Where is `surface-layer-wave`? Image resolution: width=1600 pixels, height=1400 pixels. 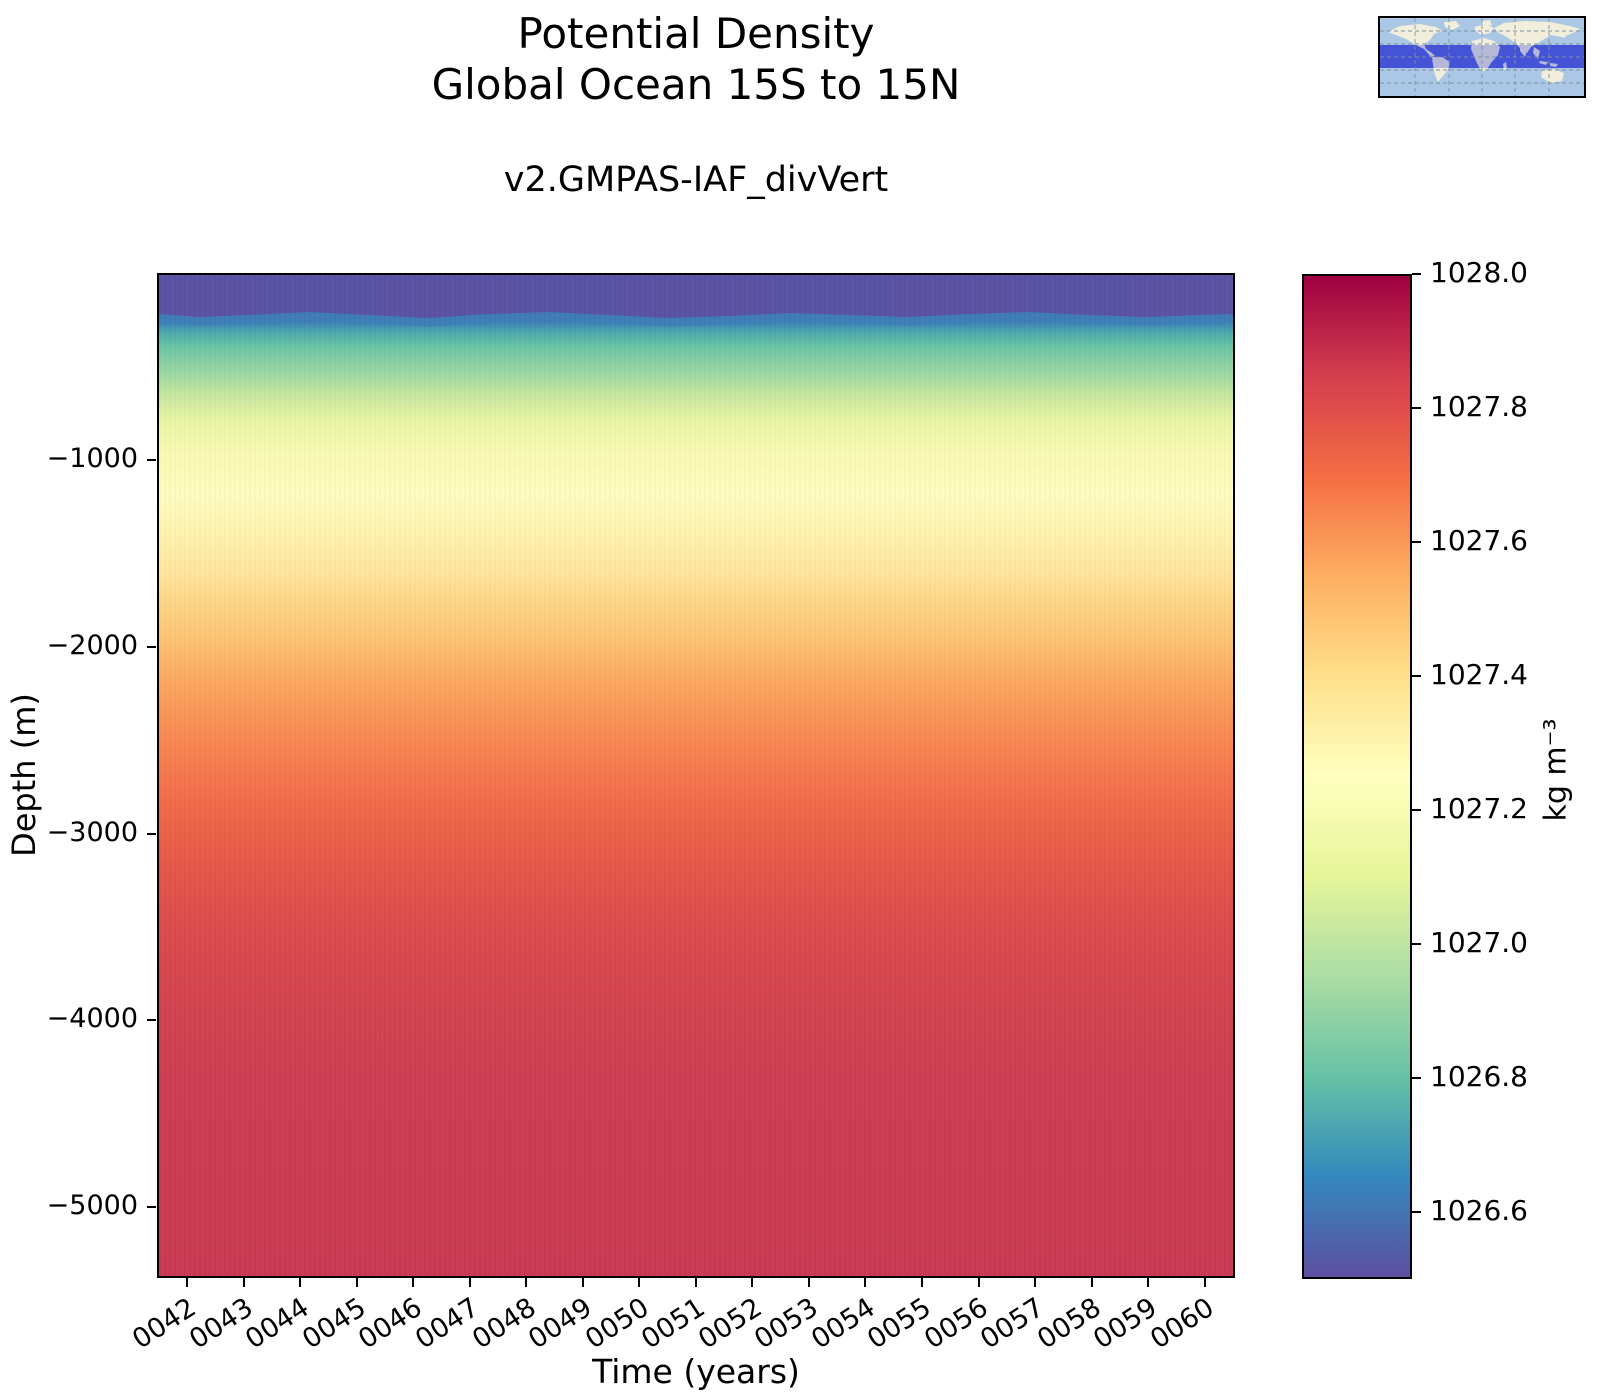
surface-layer-wave is located at coordinates (696, 301).